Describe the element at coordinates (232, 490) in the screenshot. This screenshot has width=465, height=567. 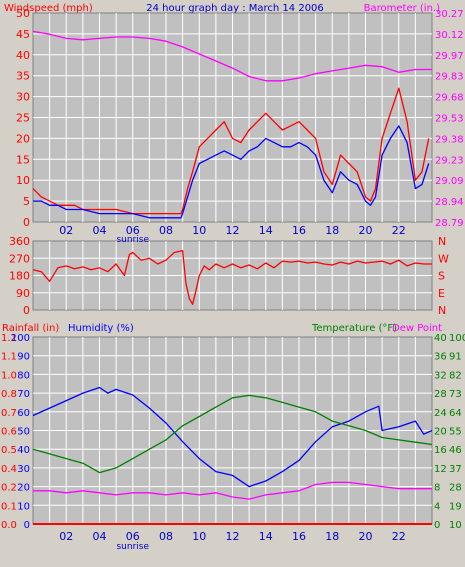
I see `dewpoint-line` at that location.